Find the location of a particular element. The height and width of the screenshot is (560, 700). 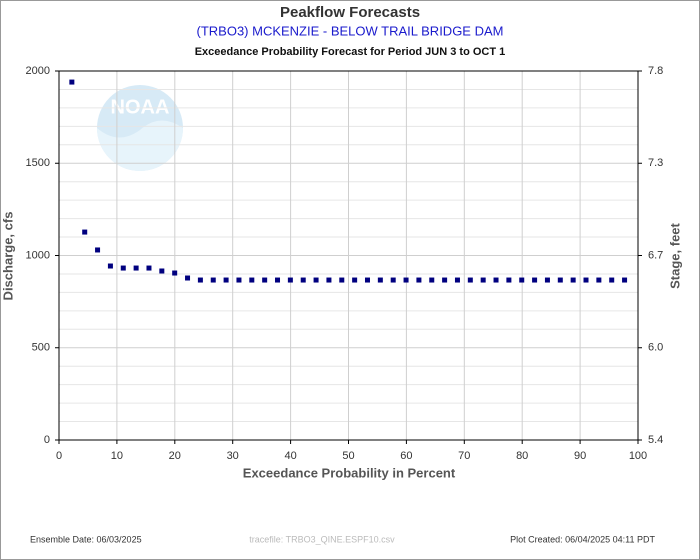

y-axis-label: Discharge, cfs is located at coordinates (7, 256).